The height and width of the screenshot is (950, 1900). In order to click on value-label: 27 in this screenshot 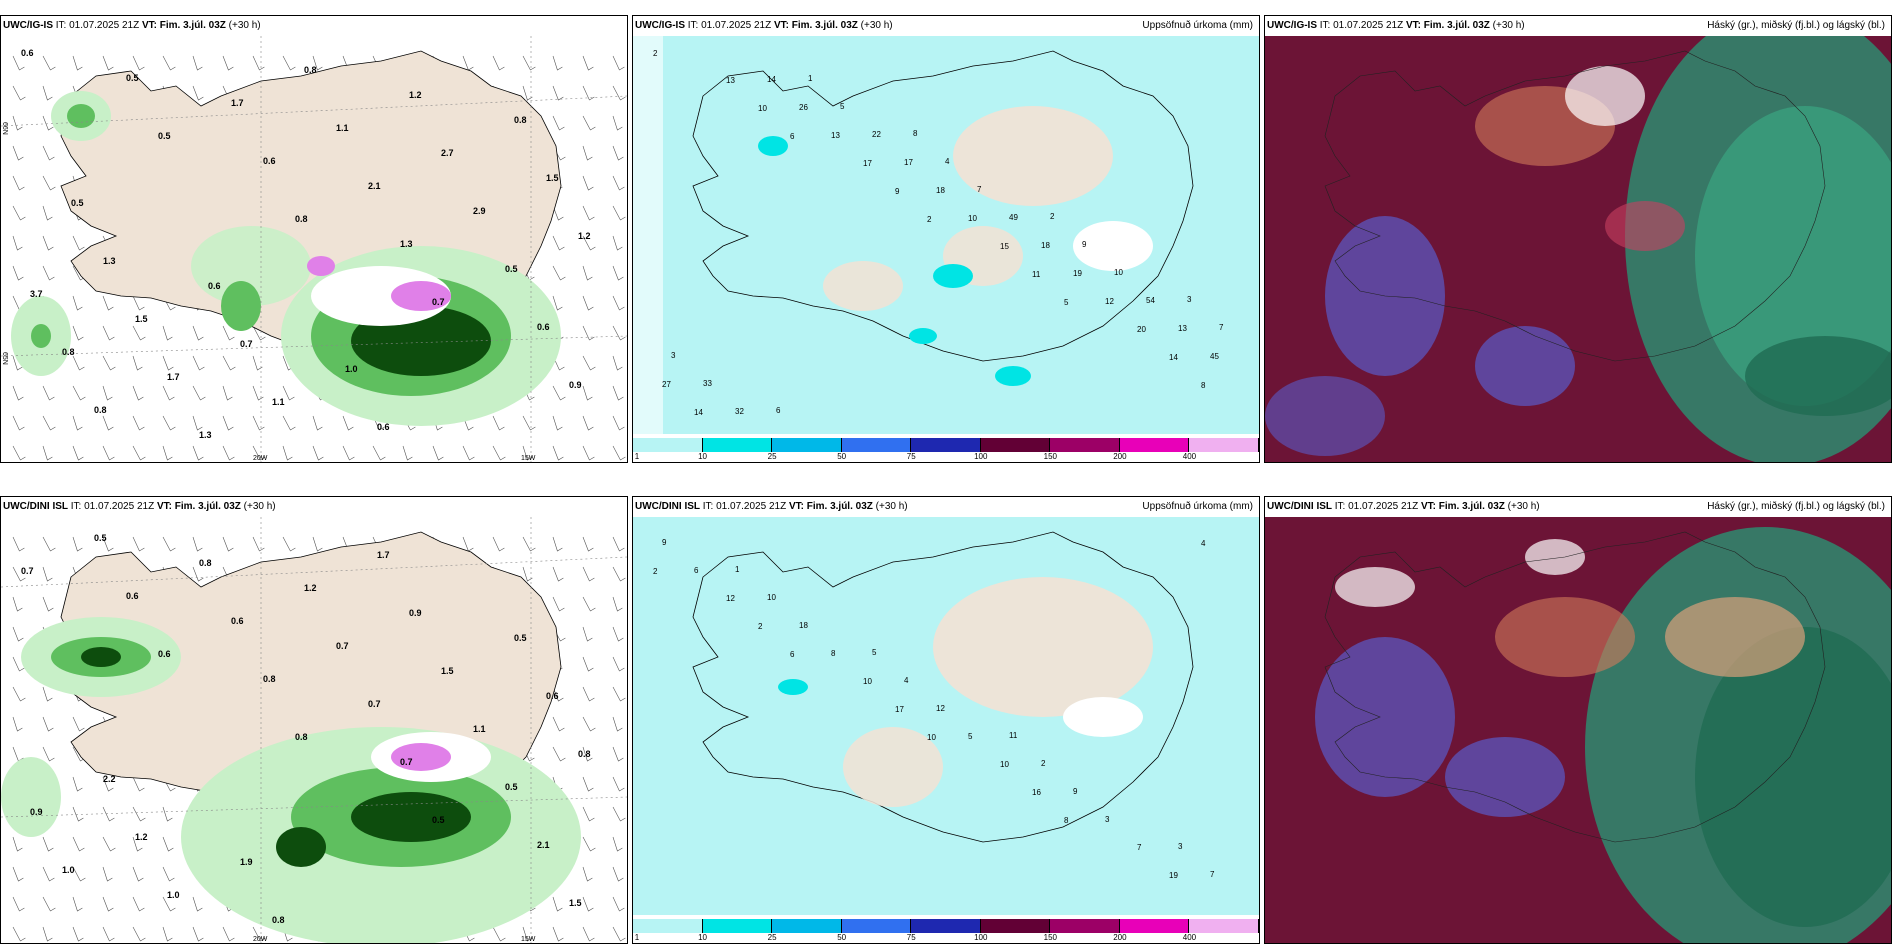, I will do `click(666, 384)`.